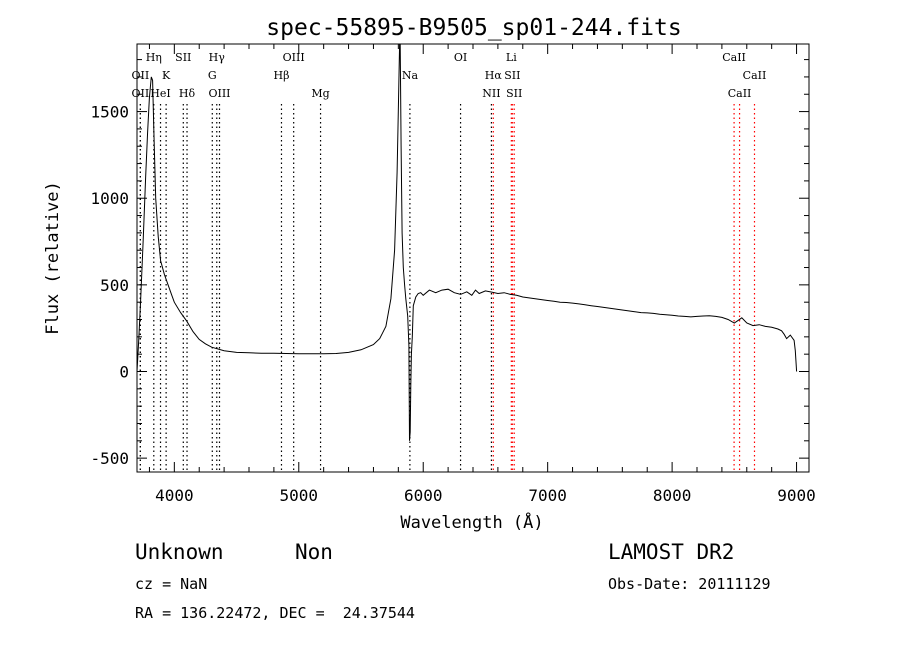 This screenshot has height=650, width=900. I want to click on survey-name: LAMOST DR2, so click(671, 552).